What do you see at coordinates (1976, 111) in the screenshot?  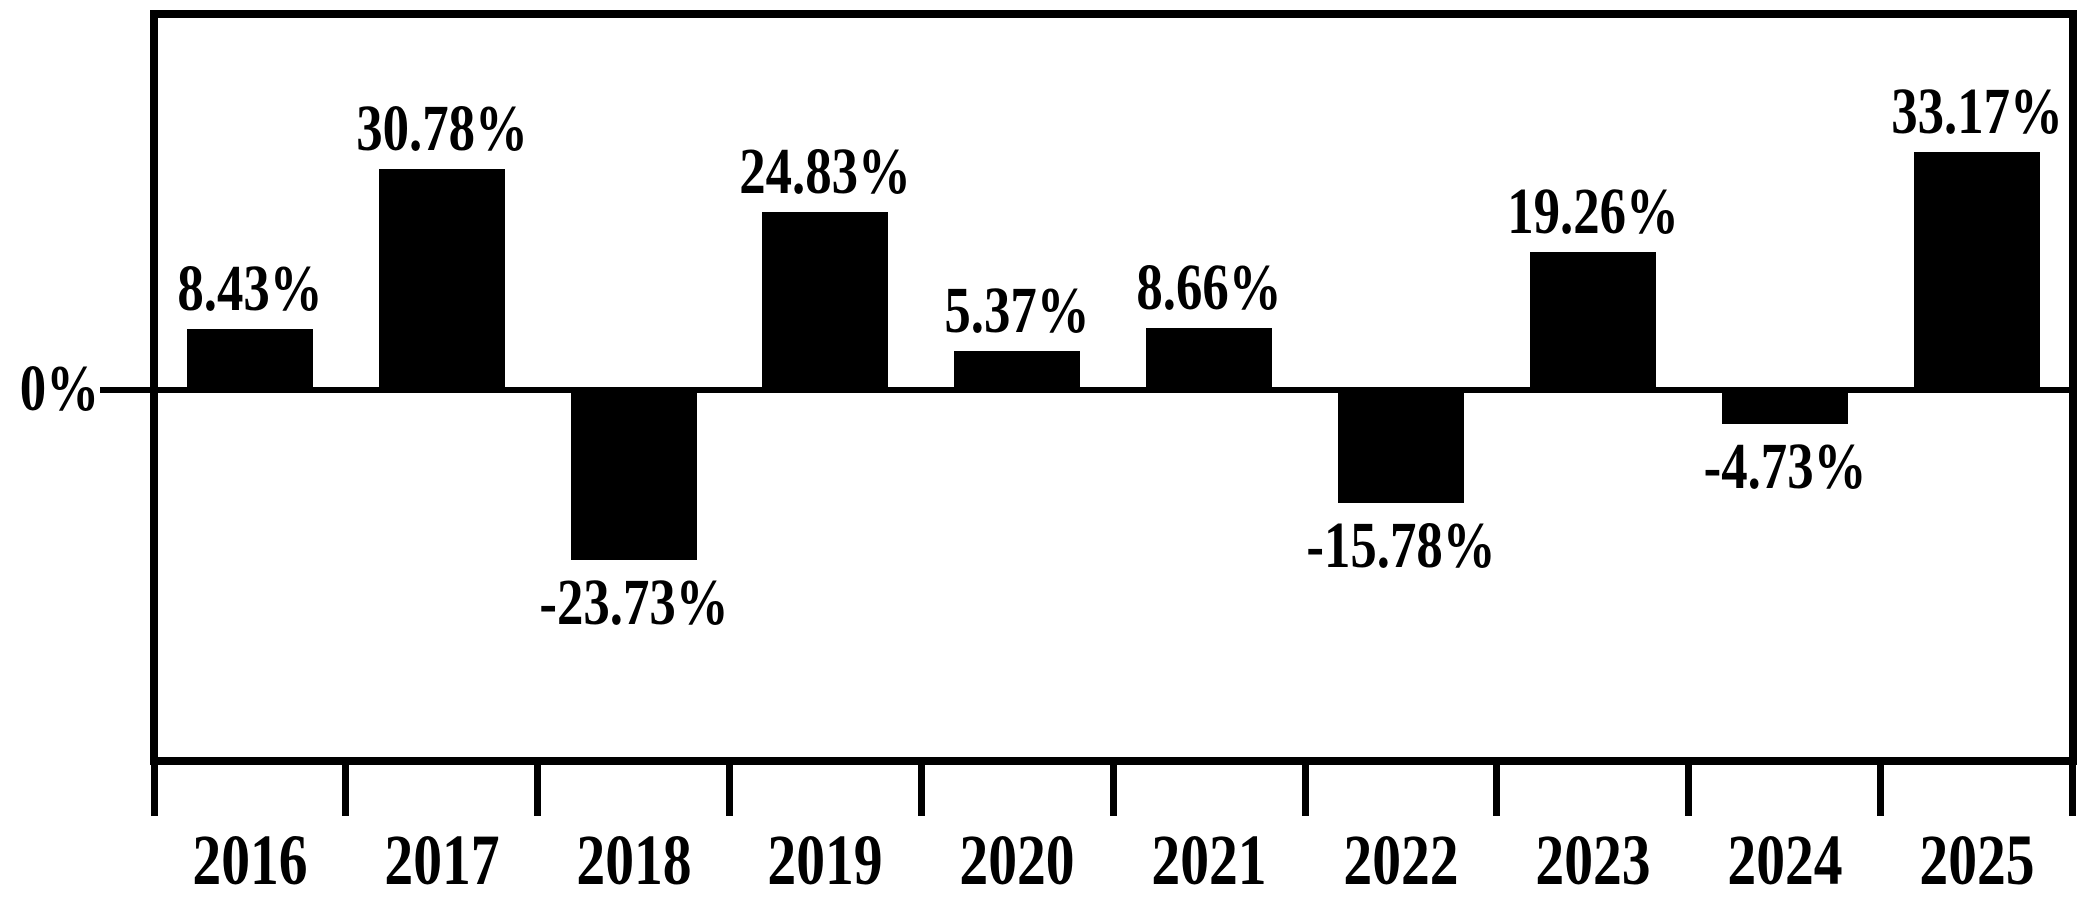 I see `bar-value-label-2025: 33.17%` at bounding box center [1976, 111].